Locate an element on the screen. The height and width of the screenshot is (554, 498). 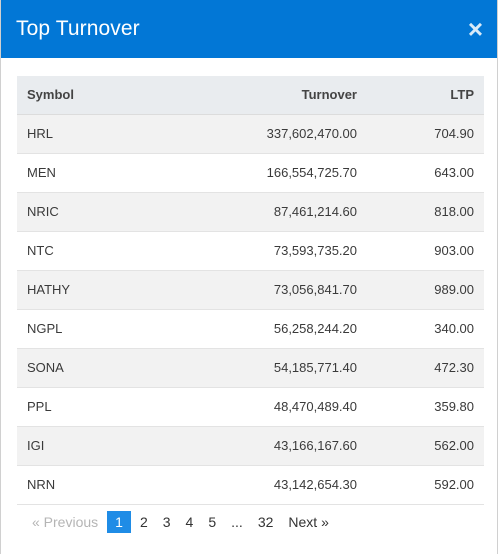
pagination: « Previous 1 2 3 4 5 ... 32 Next » is located at coordinates (249, 521).